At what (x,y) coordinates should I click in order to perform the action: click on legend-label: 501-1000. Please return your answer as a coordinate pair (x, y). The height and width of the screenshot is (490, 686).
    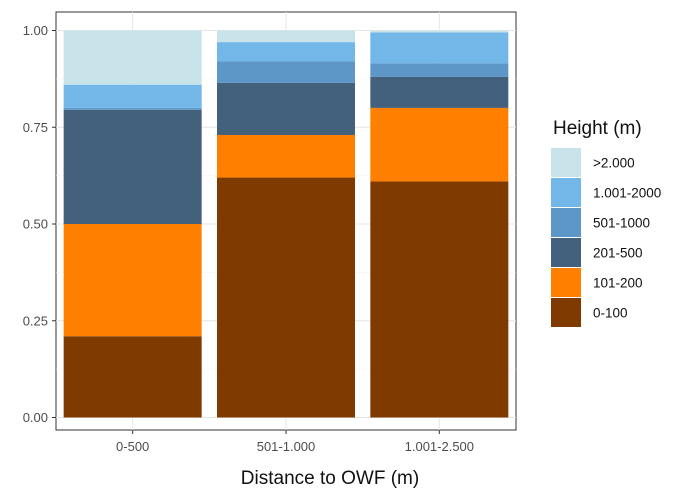
    Looking at the image, I should click on (621, 223).